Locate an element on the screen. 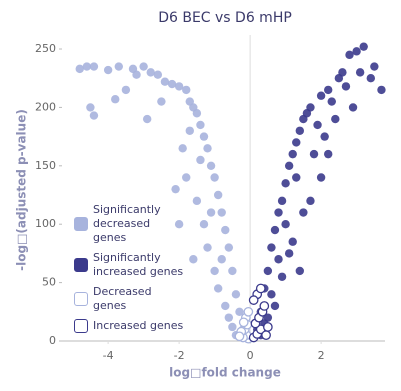  x-tick-label: -4 is located at coordinates (108, 355).